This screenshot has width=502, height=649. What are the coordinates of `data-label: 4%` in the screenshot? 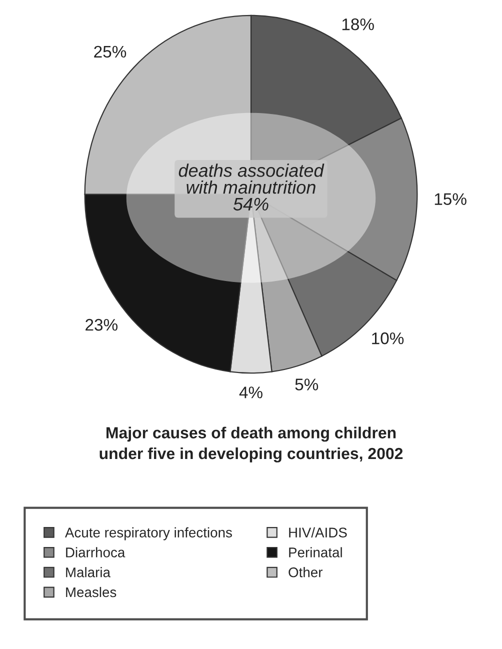 It's located at (250, 392).